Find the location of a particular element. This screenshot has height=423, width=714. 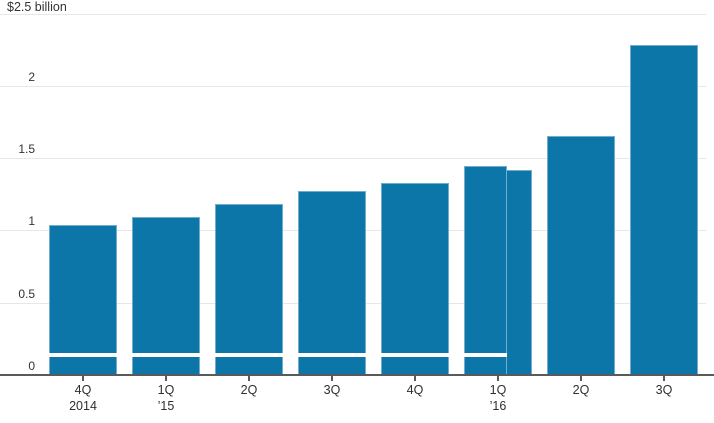

bar-4Q is located at coordinates (415, 279).